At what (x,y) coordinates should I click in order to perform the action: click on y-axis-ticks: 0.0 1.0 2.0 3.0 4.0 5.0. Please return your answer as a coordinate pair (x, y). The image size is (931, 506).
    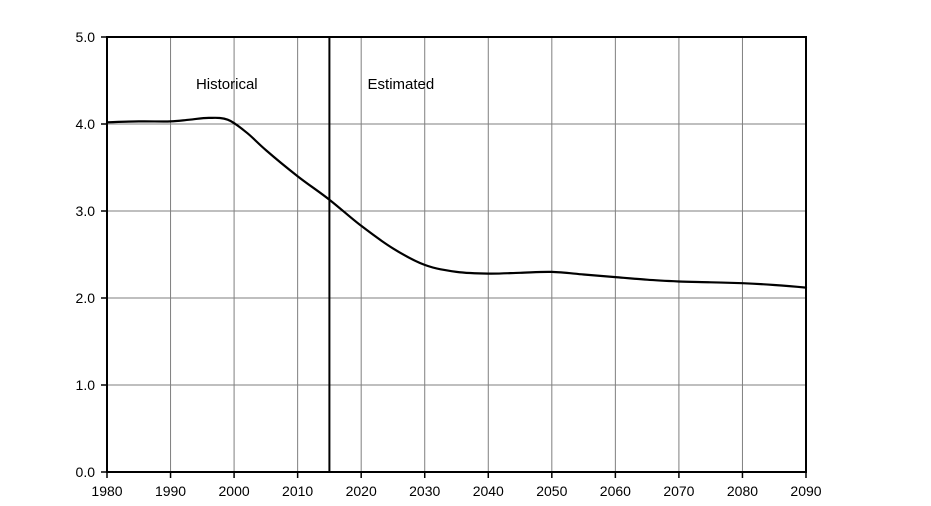
    Looking at the image, I should click on (91, 254).